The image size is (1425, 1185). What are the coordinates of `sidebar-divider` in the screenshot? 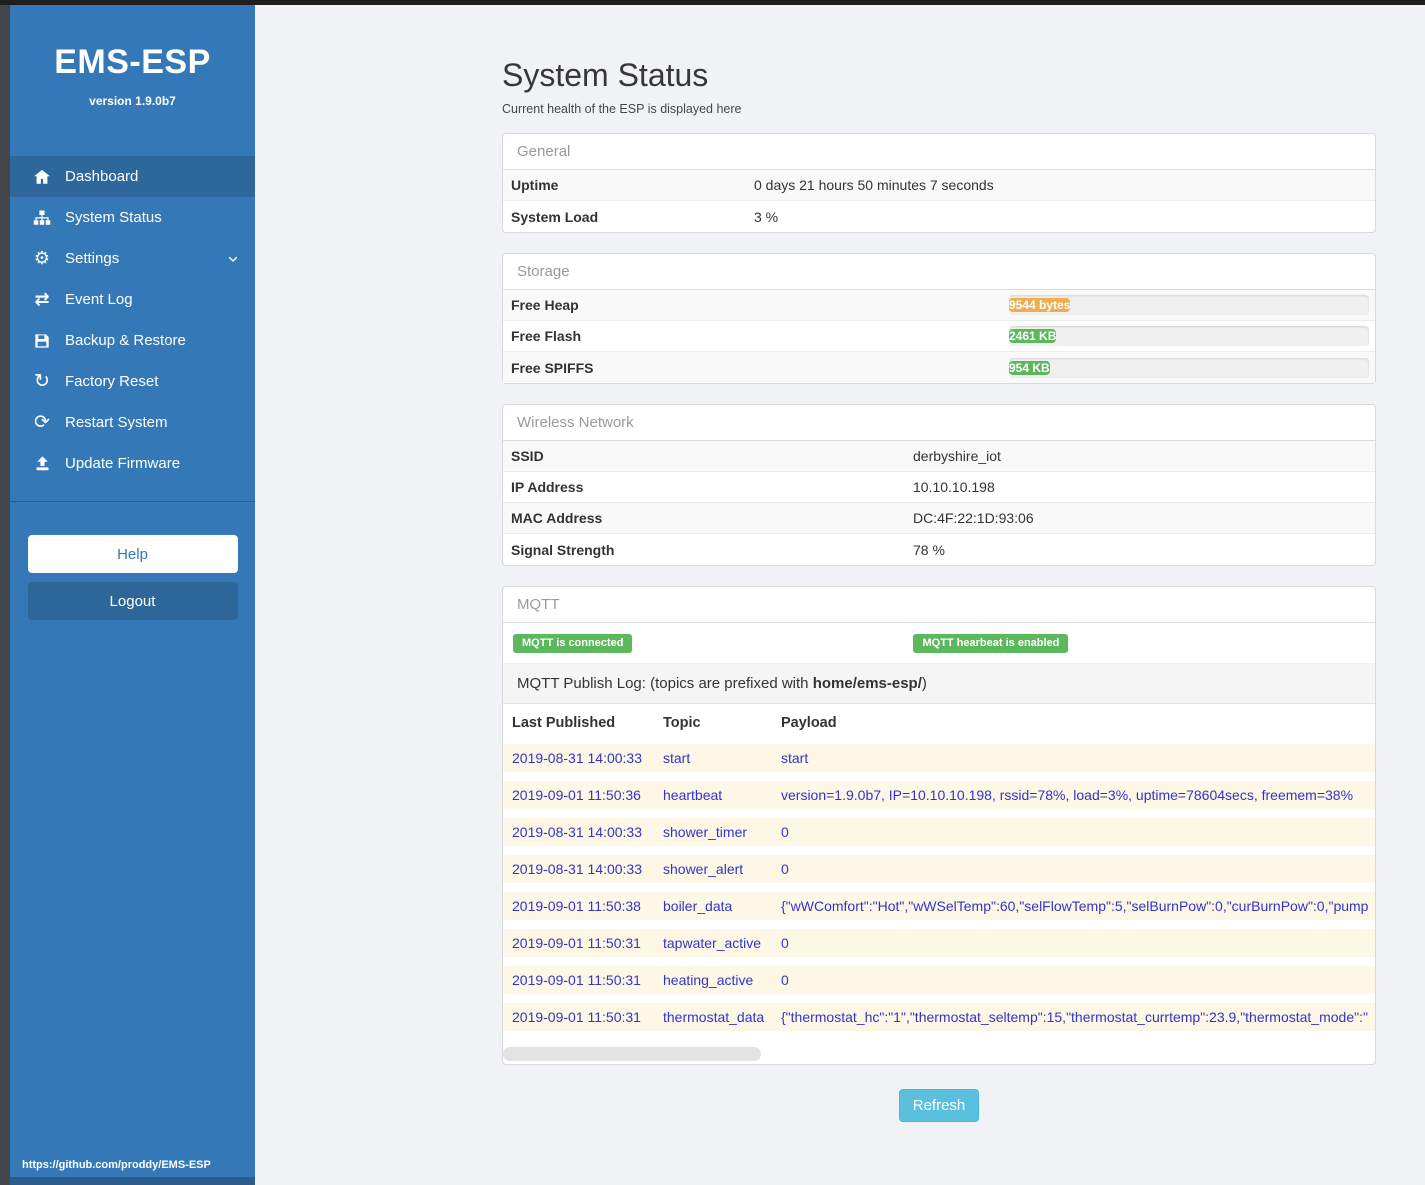 It's located at (132, 501).